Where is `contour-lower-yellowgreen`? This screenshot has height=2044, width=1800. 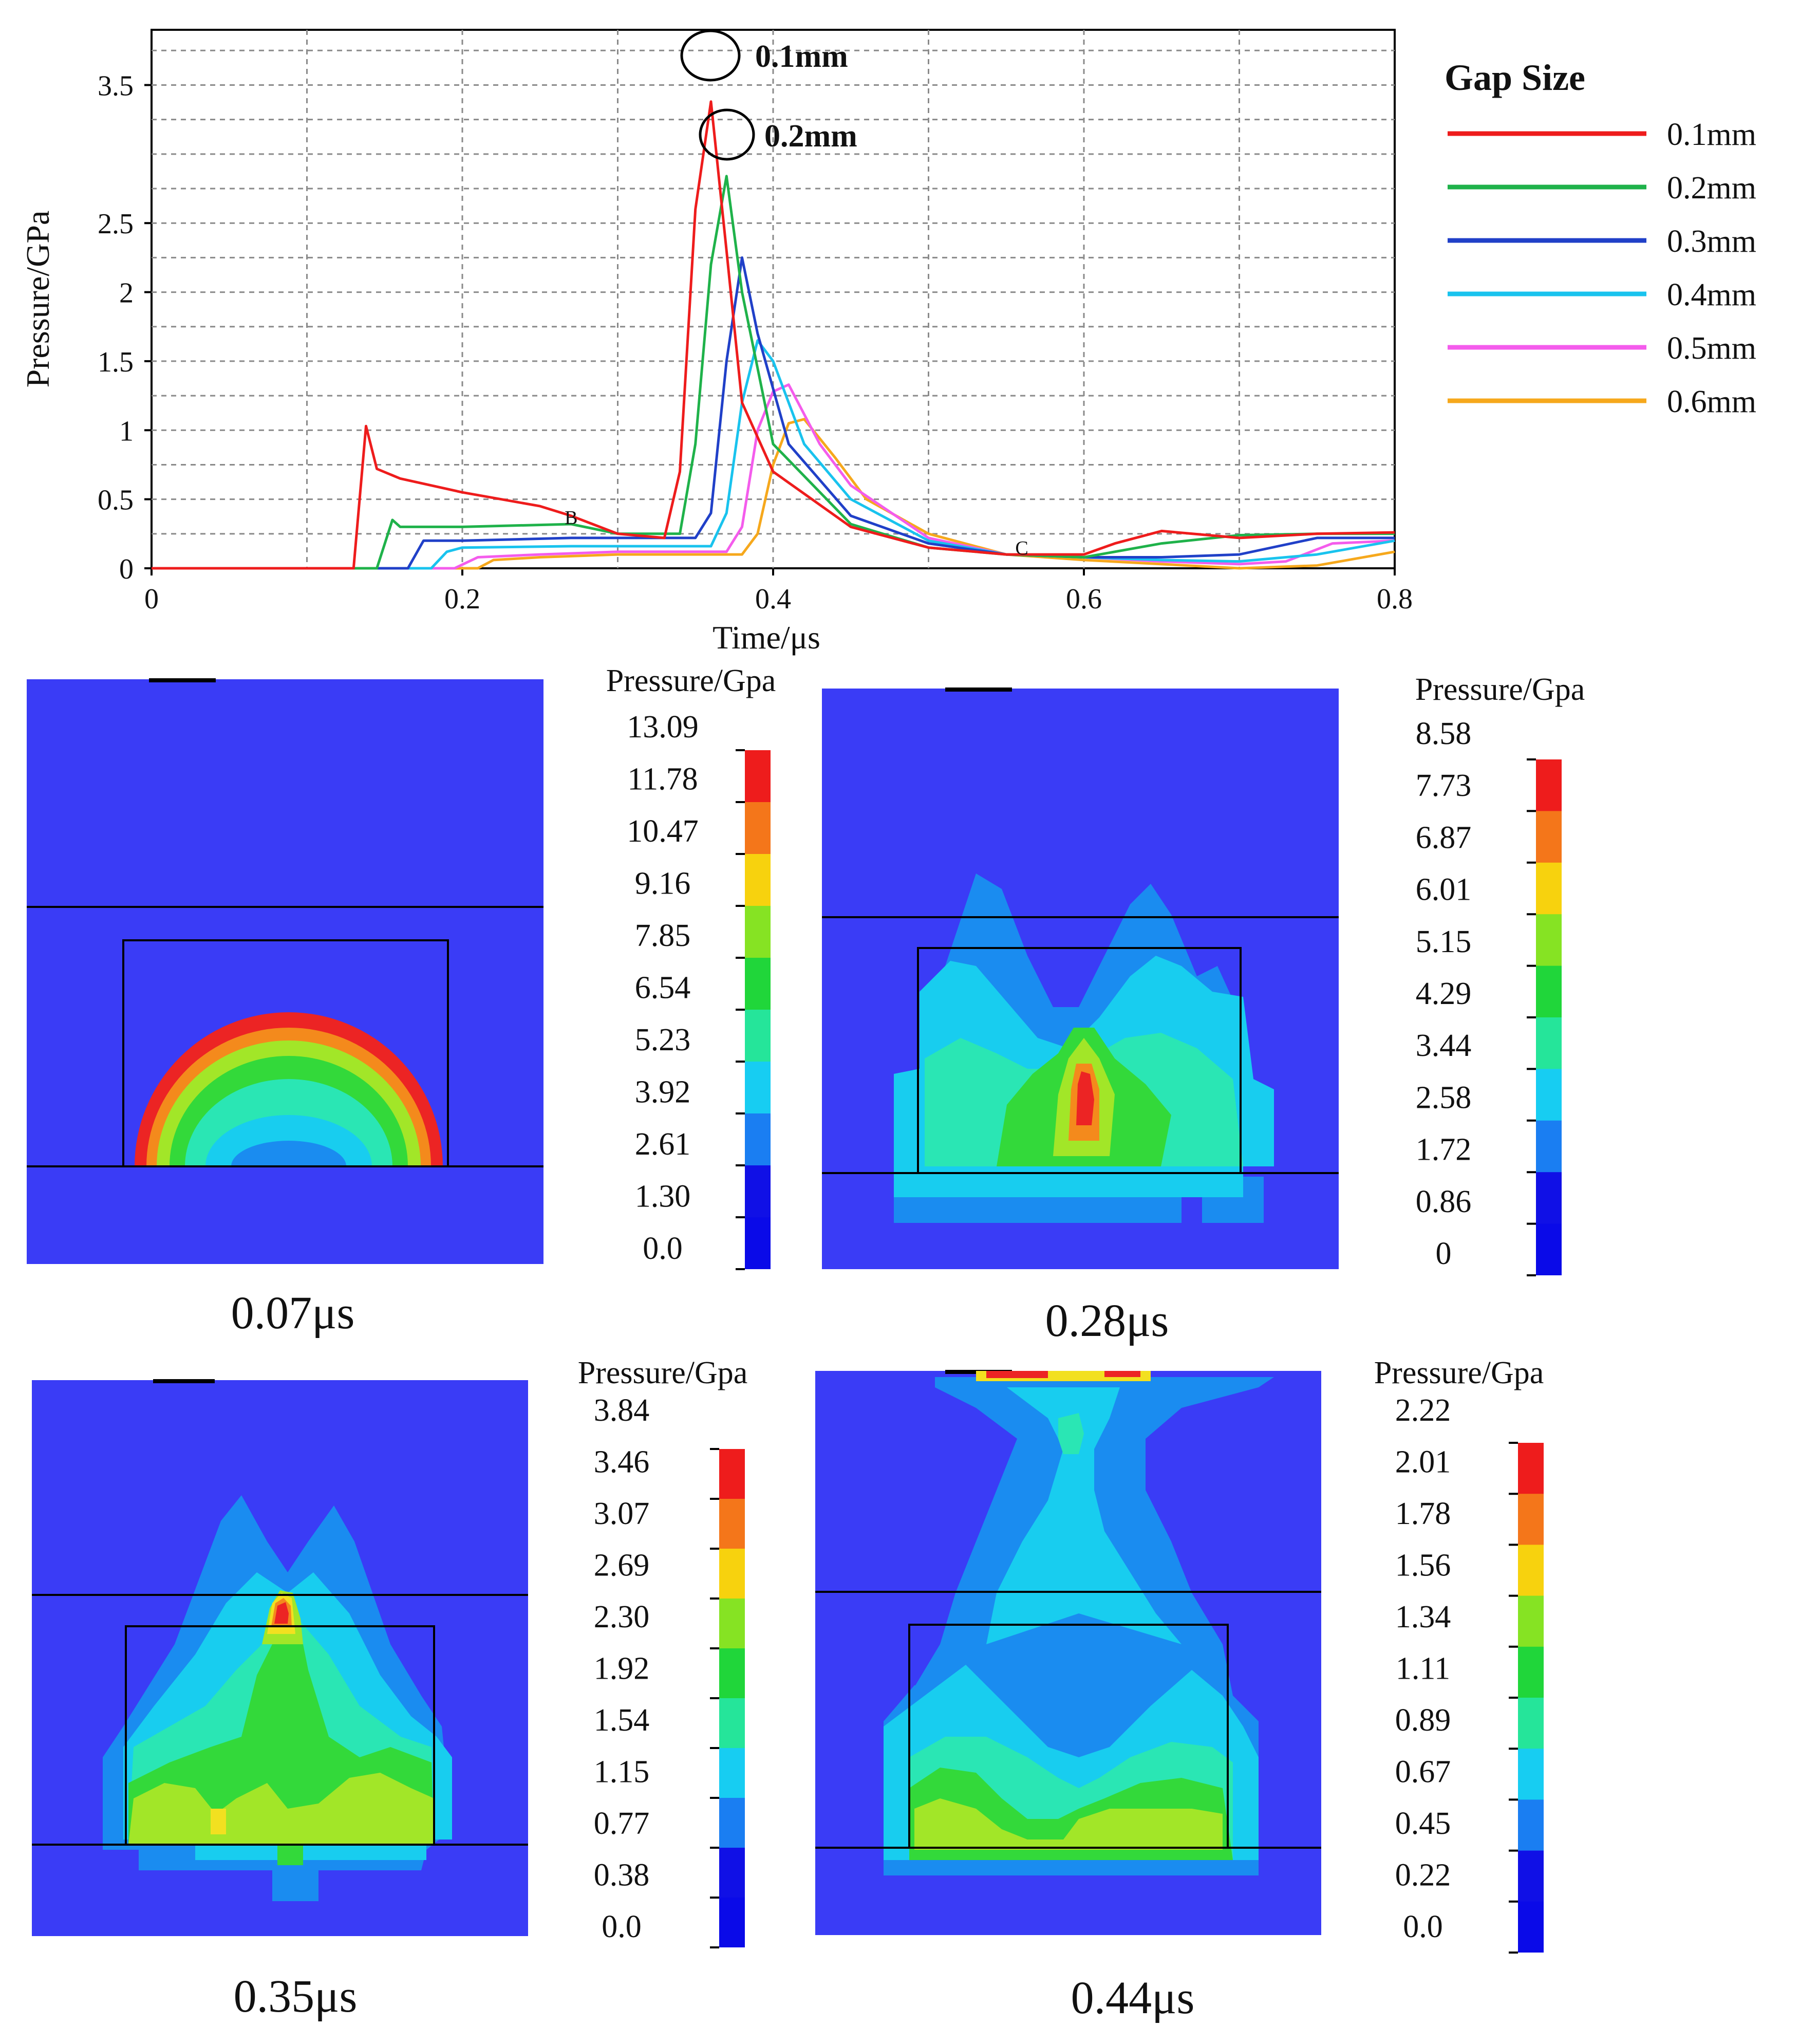
contour-lower-yellowgreen is located at coordinates (1068, 1824).